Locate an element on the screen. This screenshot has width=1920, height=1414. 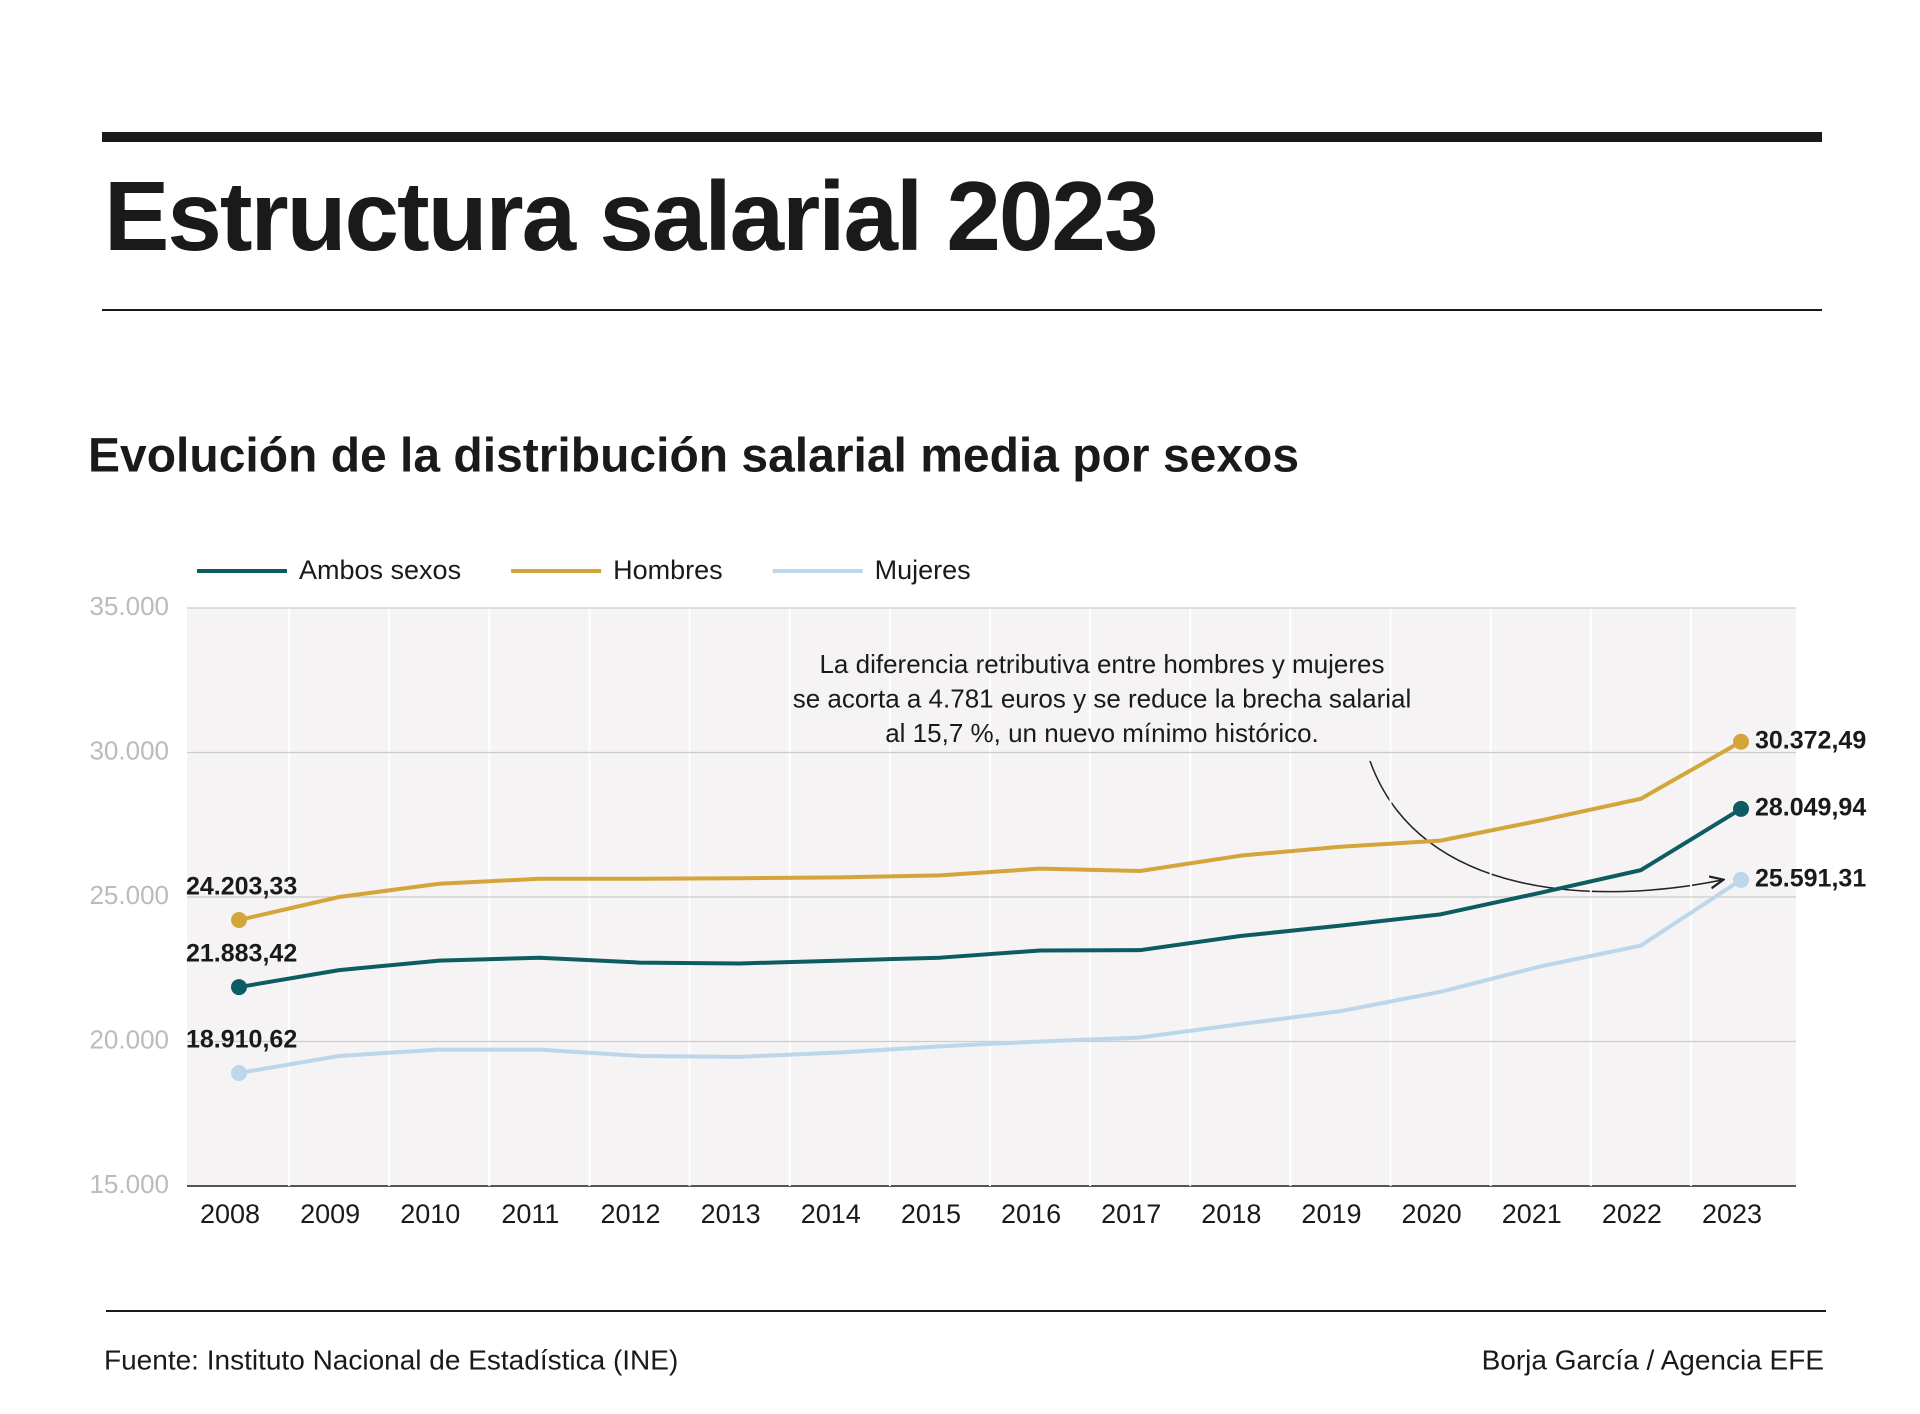
y-tick-label: 30.000 is located at coordinates (129, 750).